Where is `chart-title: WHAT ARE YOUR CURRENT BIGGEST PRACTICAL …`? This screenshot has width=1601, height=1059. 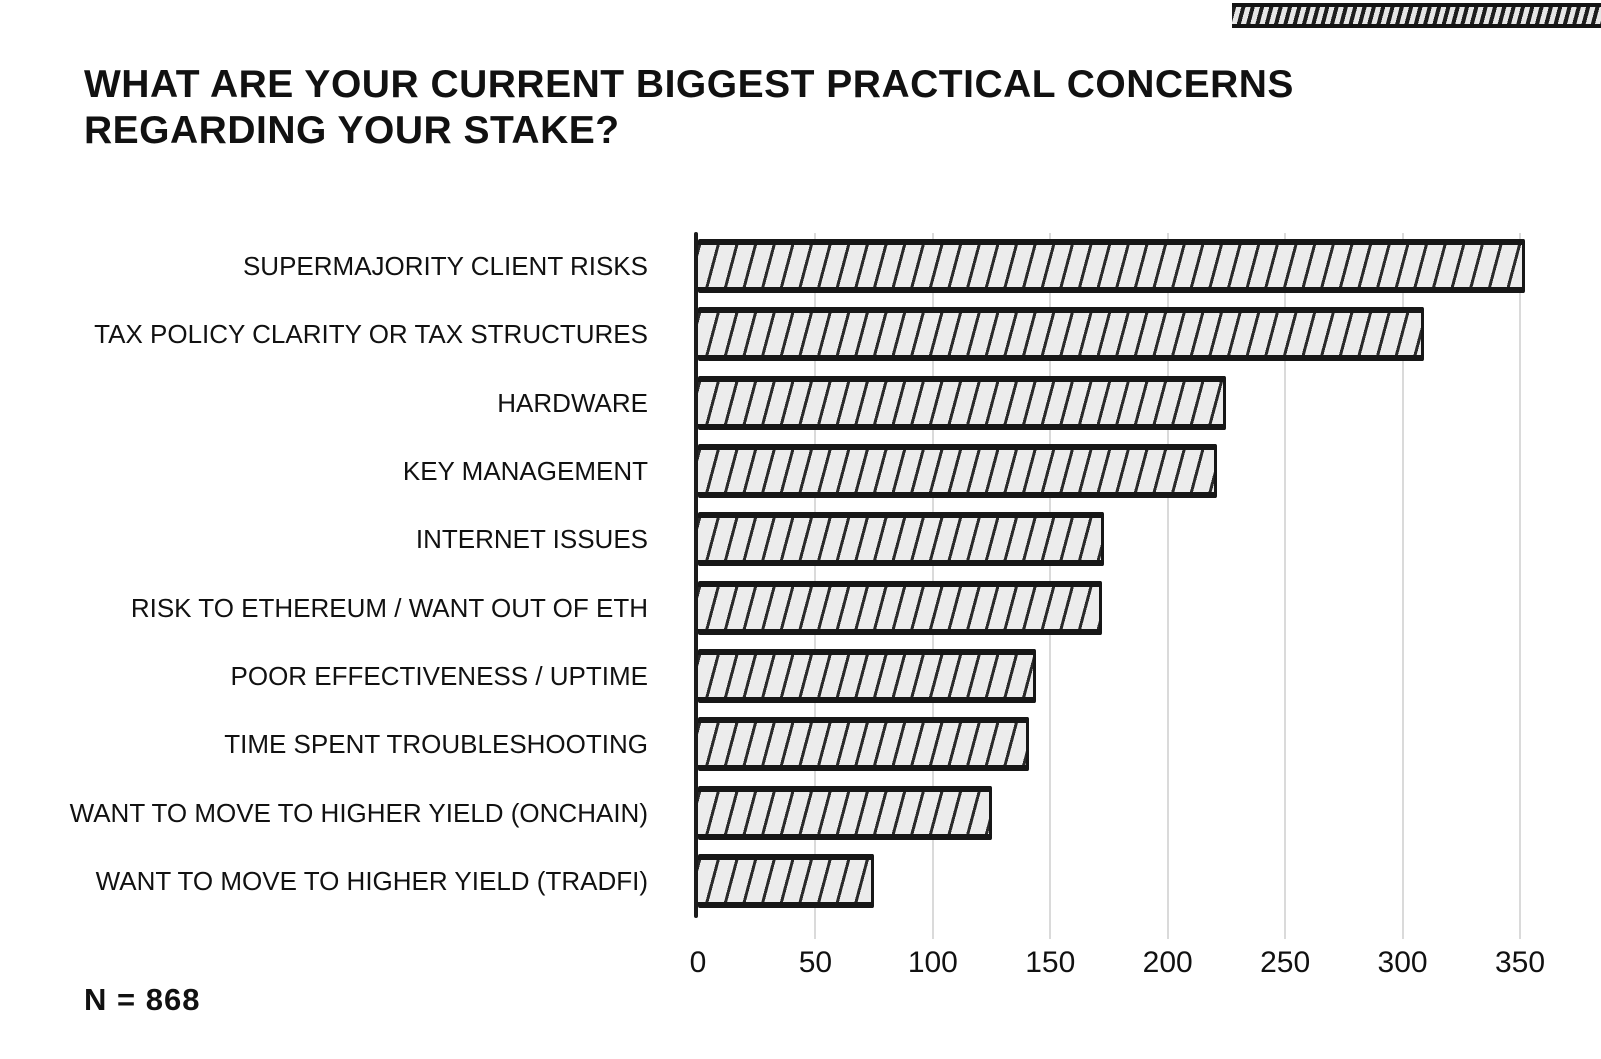 chart-title: WHAT ARE YOUR CURRENT BIGGEST PRACTICAL … is located at coordinates (689, 108).